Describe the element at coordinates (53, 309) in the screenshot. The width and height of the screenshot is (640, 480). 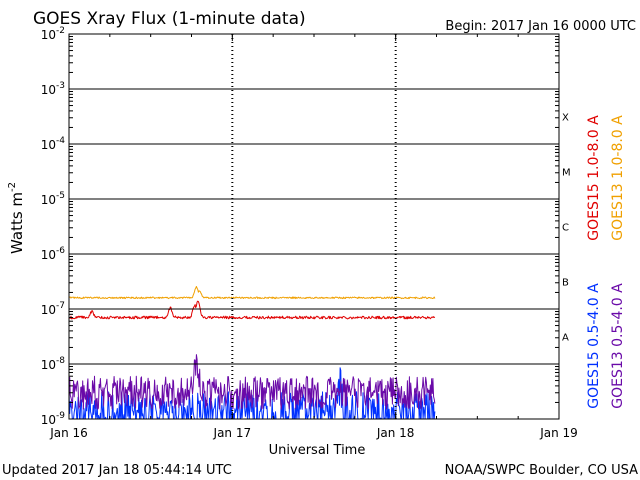
I see `y-tick-label: 10⁻⁷` at that location.